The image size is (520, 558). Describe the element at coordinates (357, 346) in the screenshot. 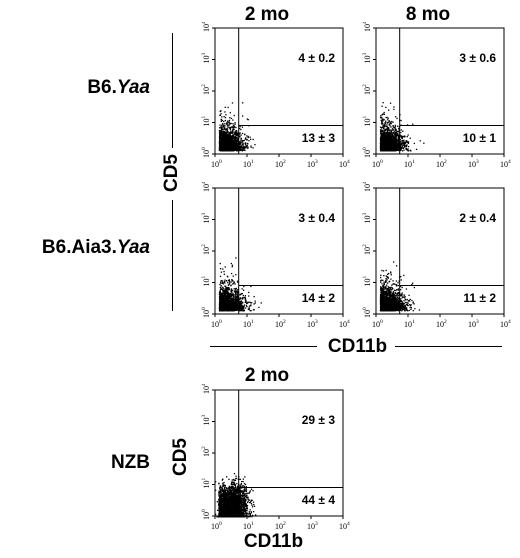

I see `cd11b-axis-title-group: CD11b` at that location.